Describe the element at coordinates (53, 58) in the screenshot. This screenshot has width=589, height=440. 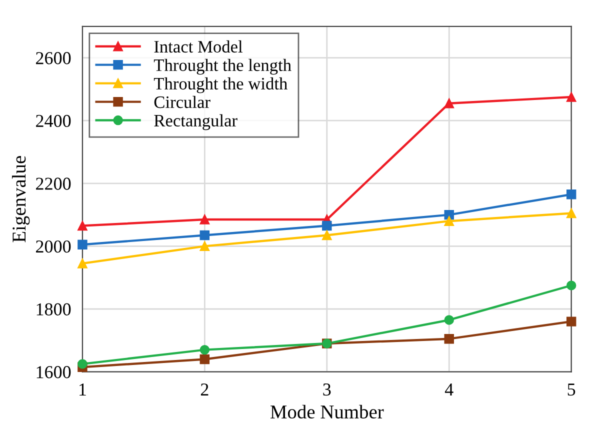
I see `y-tick-label: 2600` at that location.